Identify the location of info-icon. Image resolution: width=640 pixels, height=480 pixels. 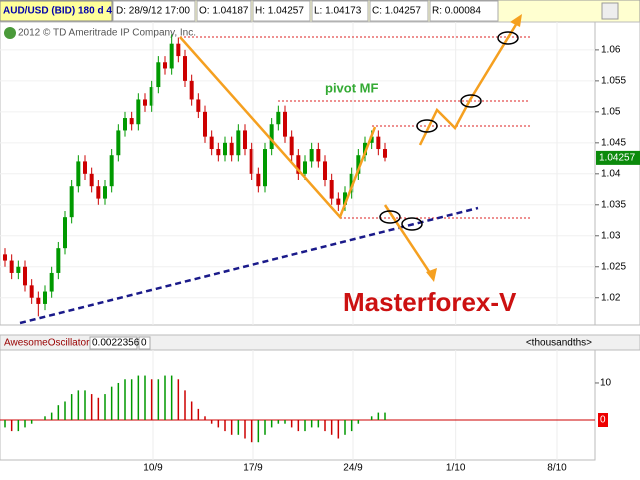
(10, 33).